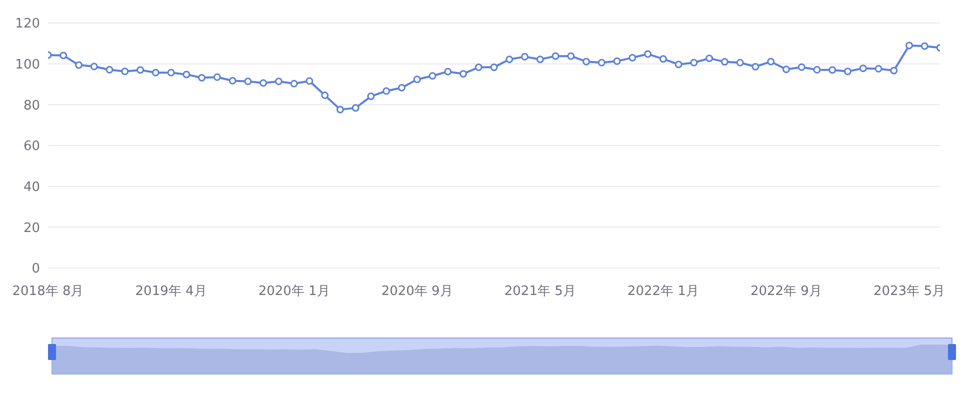 The width and height of the screenshot is (977, 412). Describe the element at coordinates (171, 292) in the screenshot. I see `x-tick-label: 2019年 4月` at that location.